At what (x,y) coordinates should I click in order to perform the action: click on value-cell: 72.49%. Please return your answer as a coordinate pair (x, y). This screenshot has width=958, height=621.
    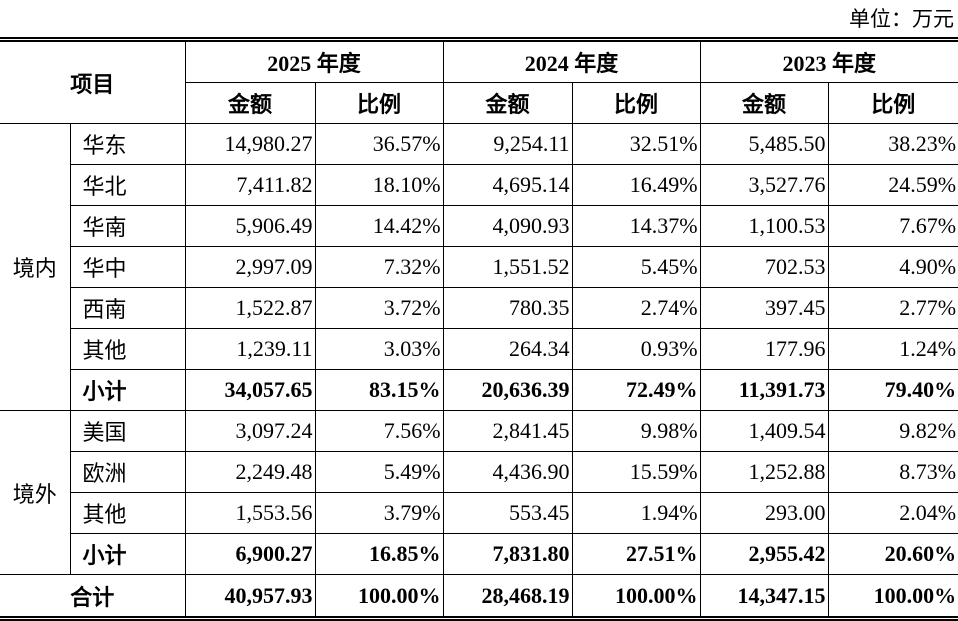
    Looking at the image, I should click on (636, 390).